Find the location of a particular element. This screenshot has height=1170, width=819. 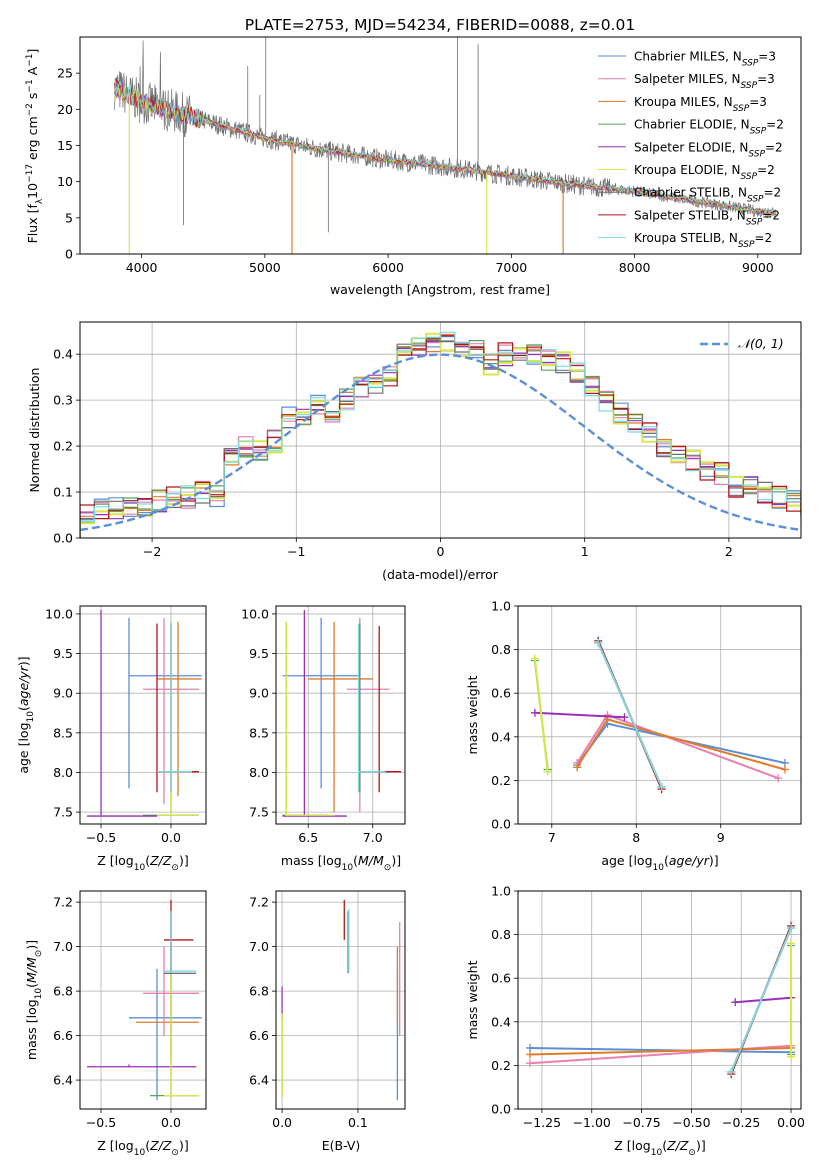

mass_vs_ebv-panel: 0.0 0.1 6.4 6.6 6.8 7.0 7.2 E(B-V) is located at coordinates (327, 1021).